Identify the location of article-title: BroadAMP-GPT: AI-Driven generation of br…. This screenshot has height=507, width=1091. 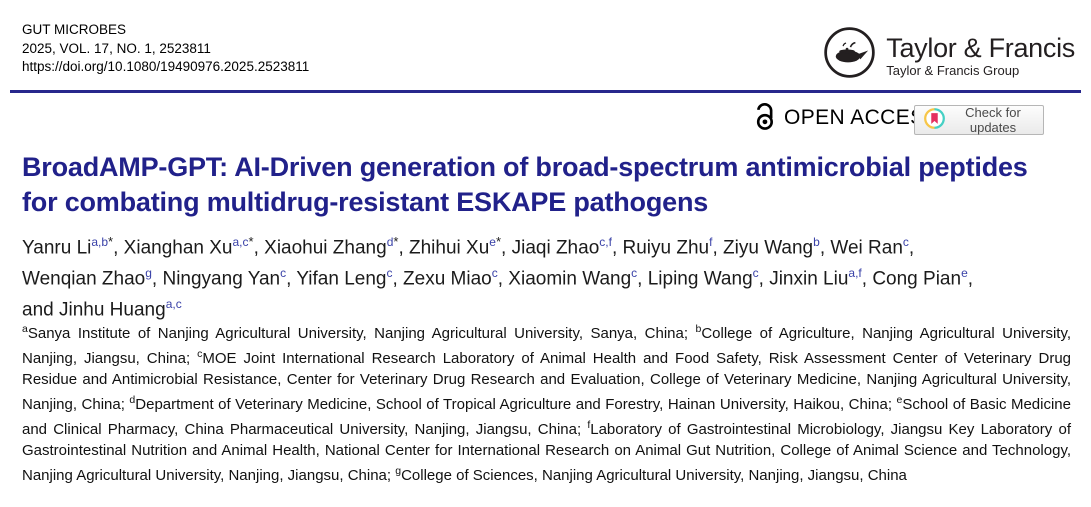
(551, 184).